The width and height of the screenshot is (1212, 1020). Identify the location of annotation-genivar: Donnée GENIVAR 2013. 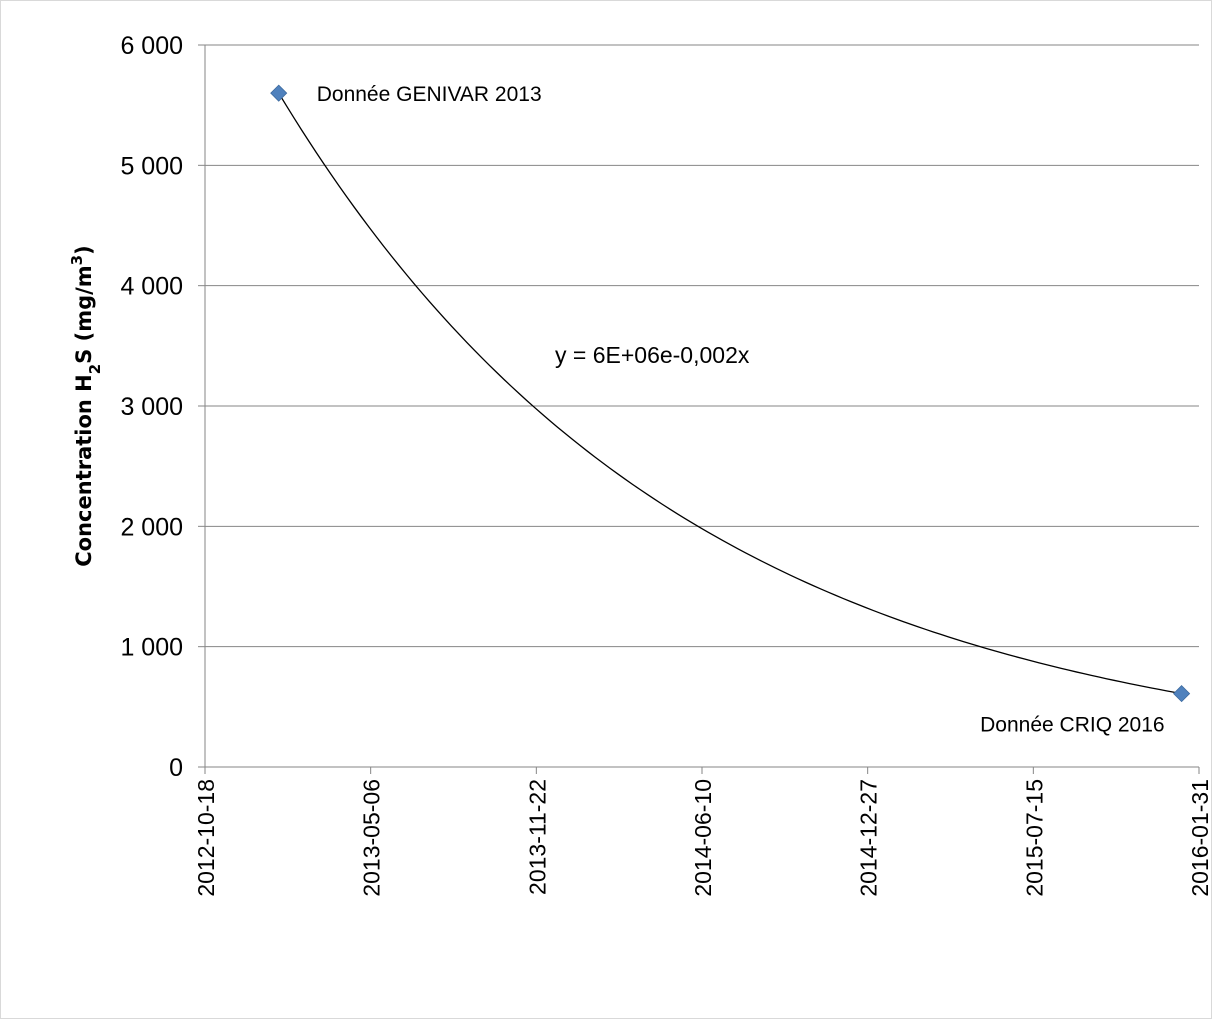
(429, 94).